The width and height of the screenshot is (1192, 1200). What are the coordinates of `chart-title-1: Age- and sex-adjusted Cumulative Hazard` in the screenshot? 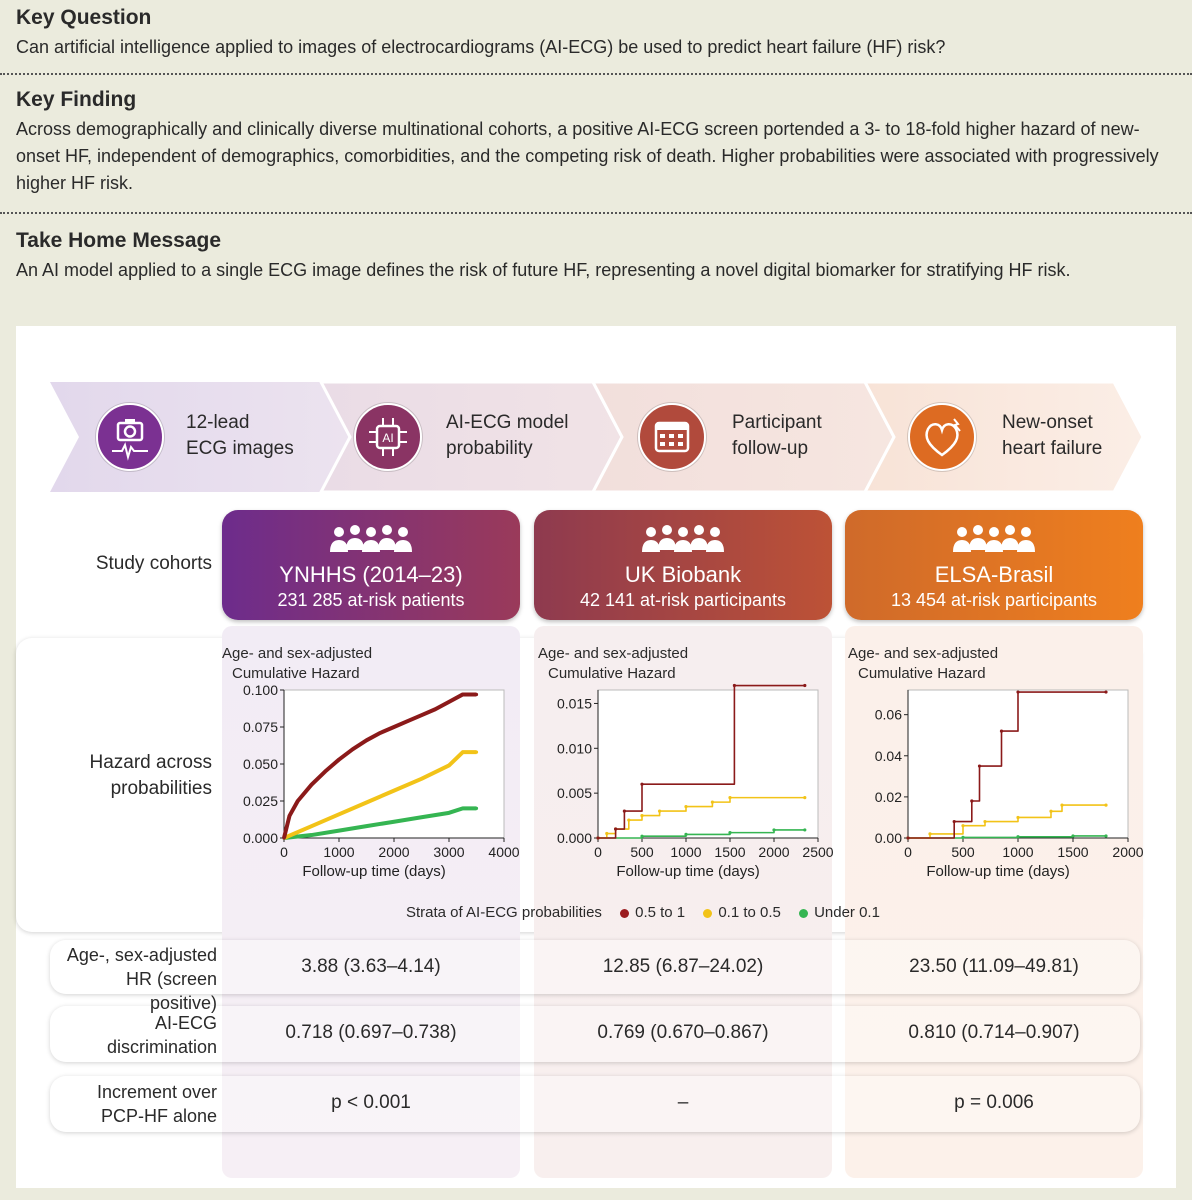 It's located at (297, 663).